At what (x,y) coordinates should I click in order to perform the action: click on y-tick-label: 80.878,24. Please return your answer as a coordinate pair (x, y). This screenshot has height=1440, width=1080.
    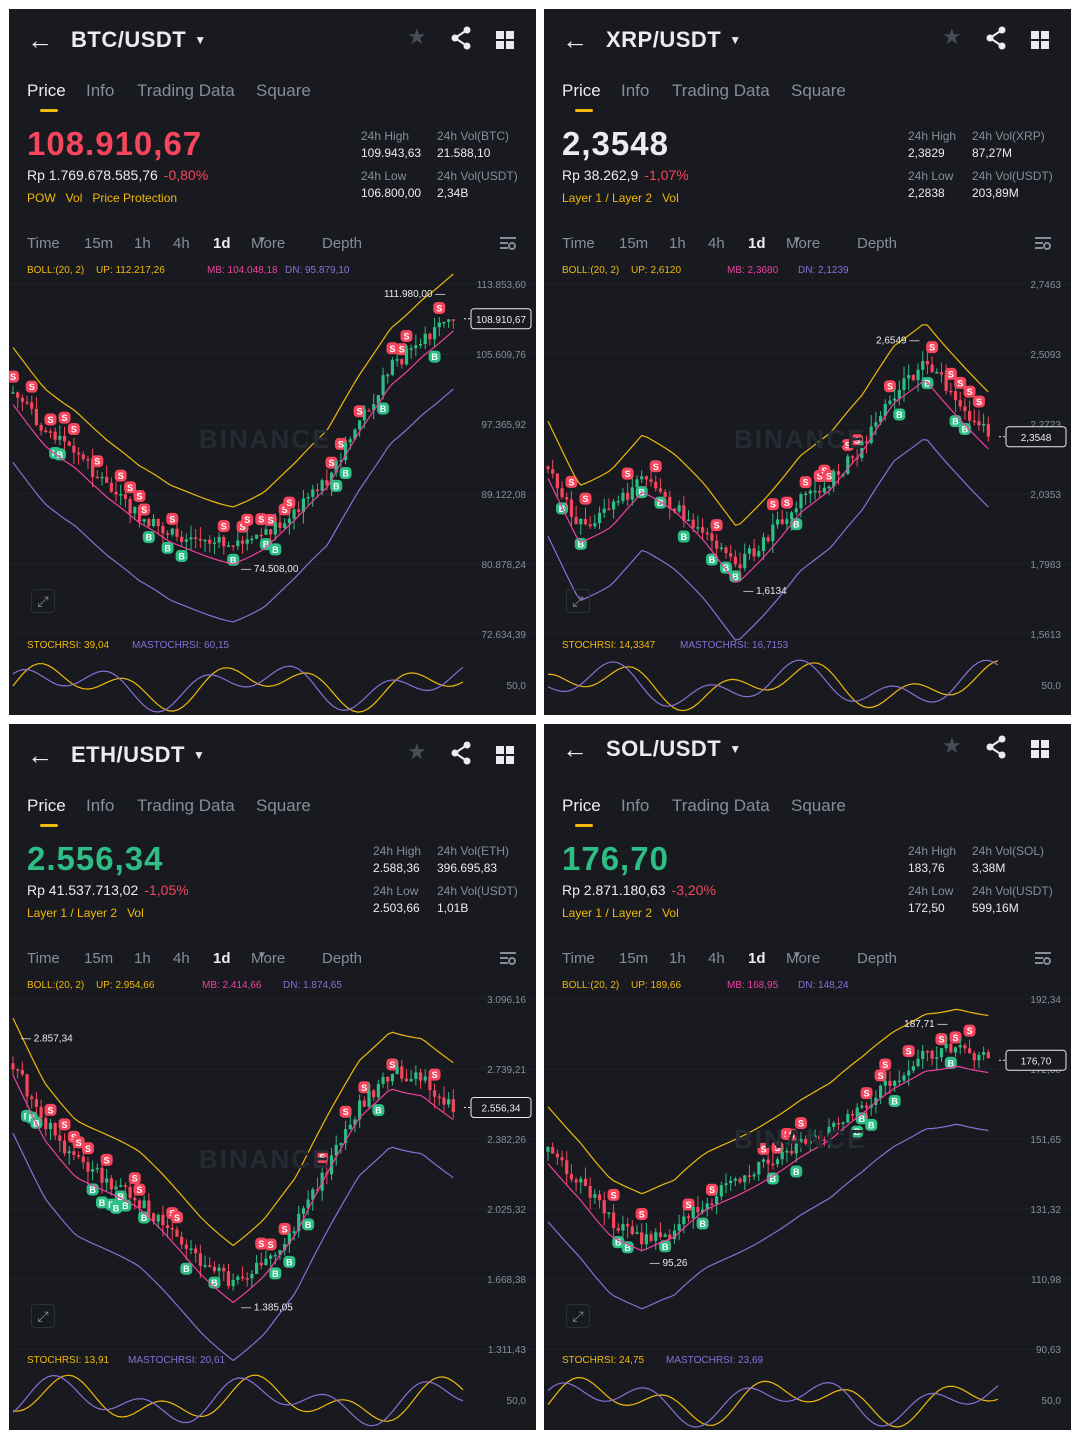
    Looking at the image, I should click on (504, 565).